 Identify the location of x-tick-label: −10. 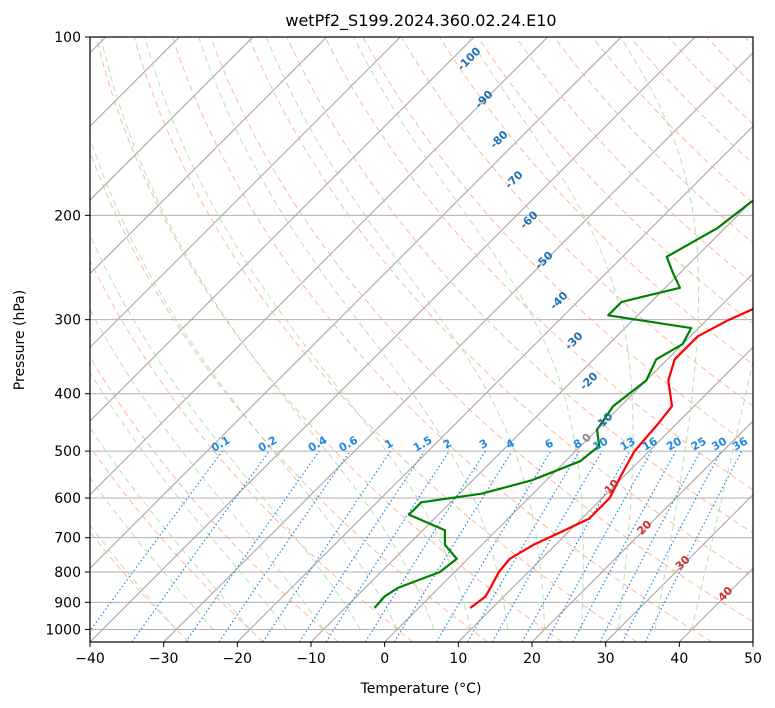
(311, 659).